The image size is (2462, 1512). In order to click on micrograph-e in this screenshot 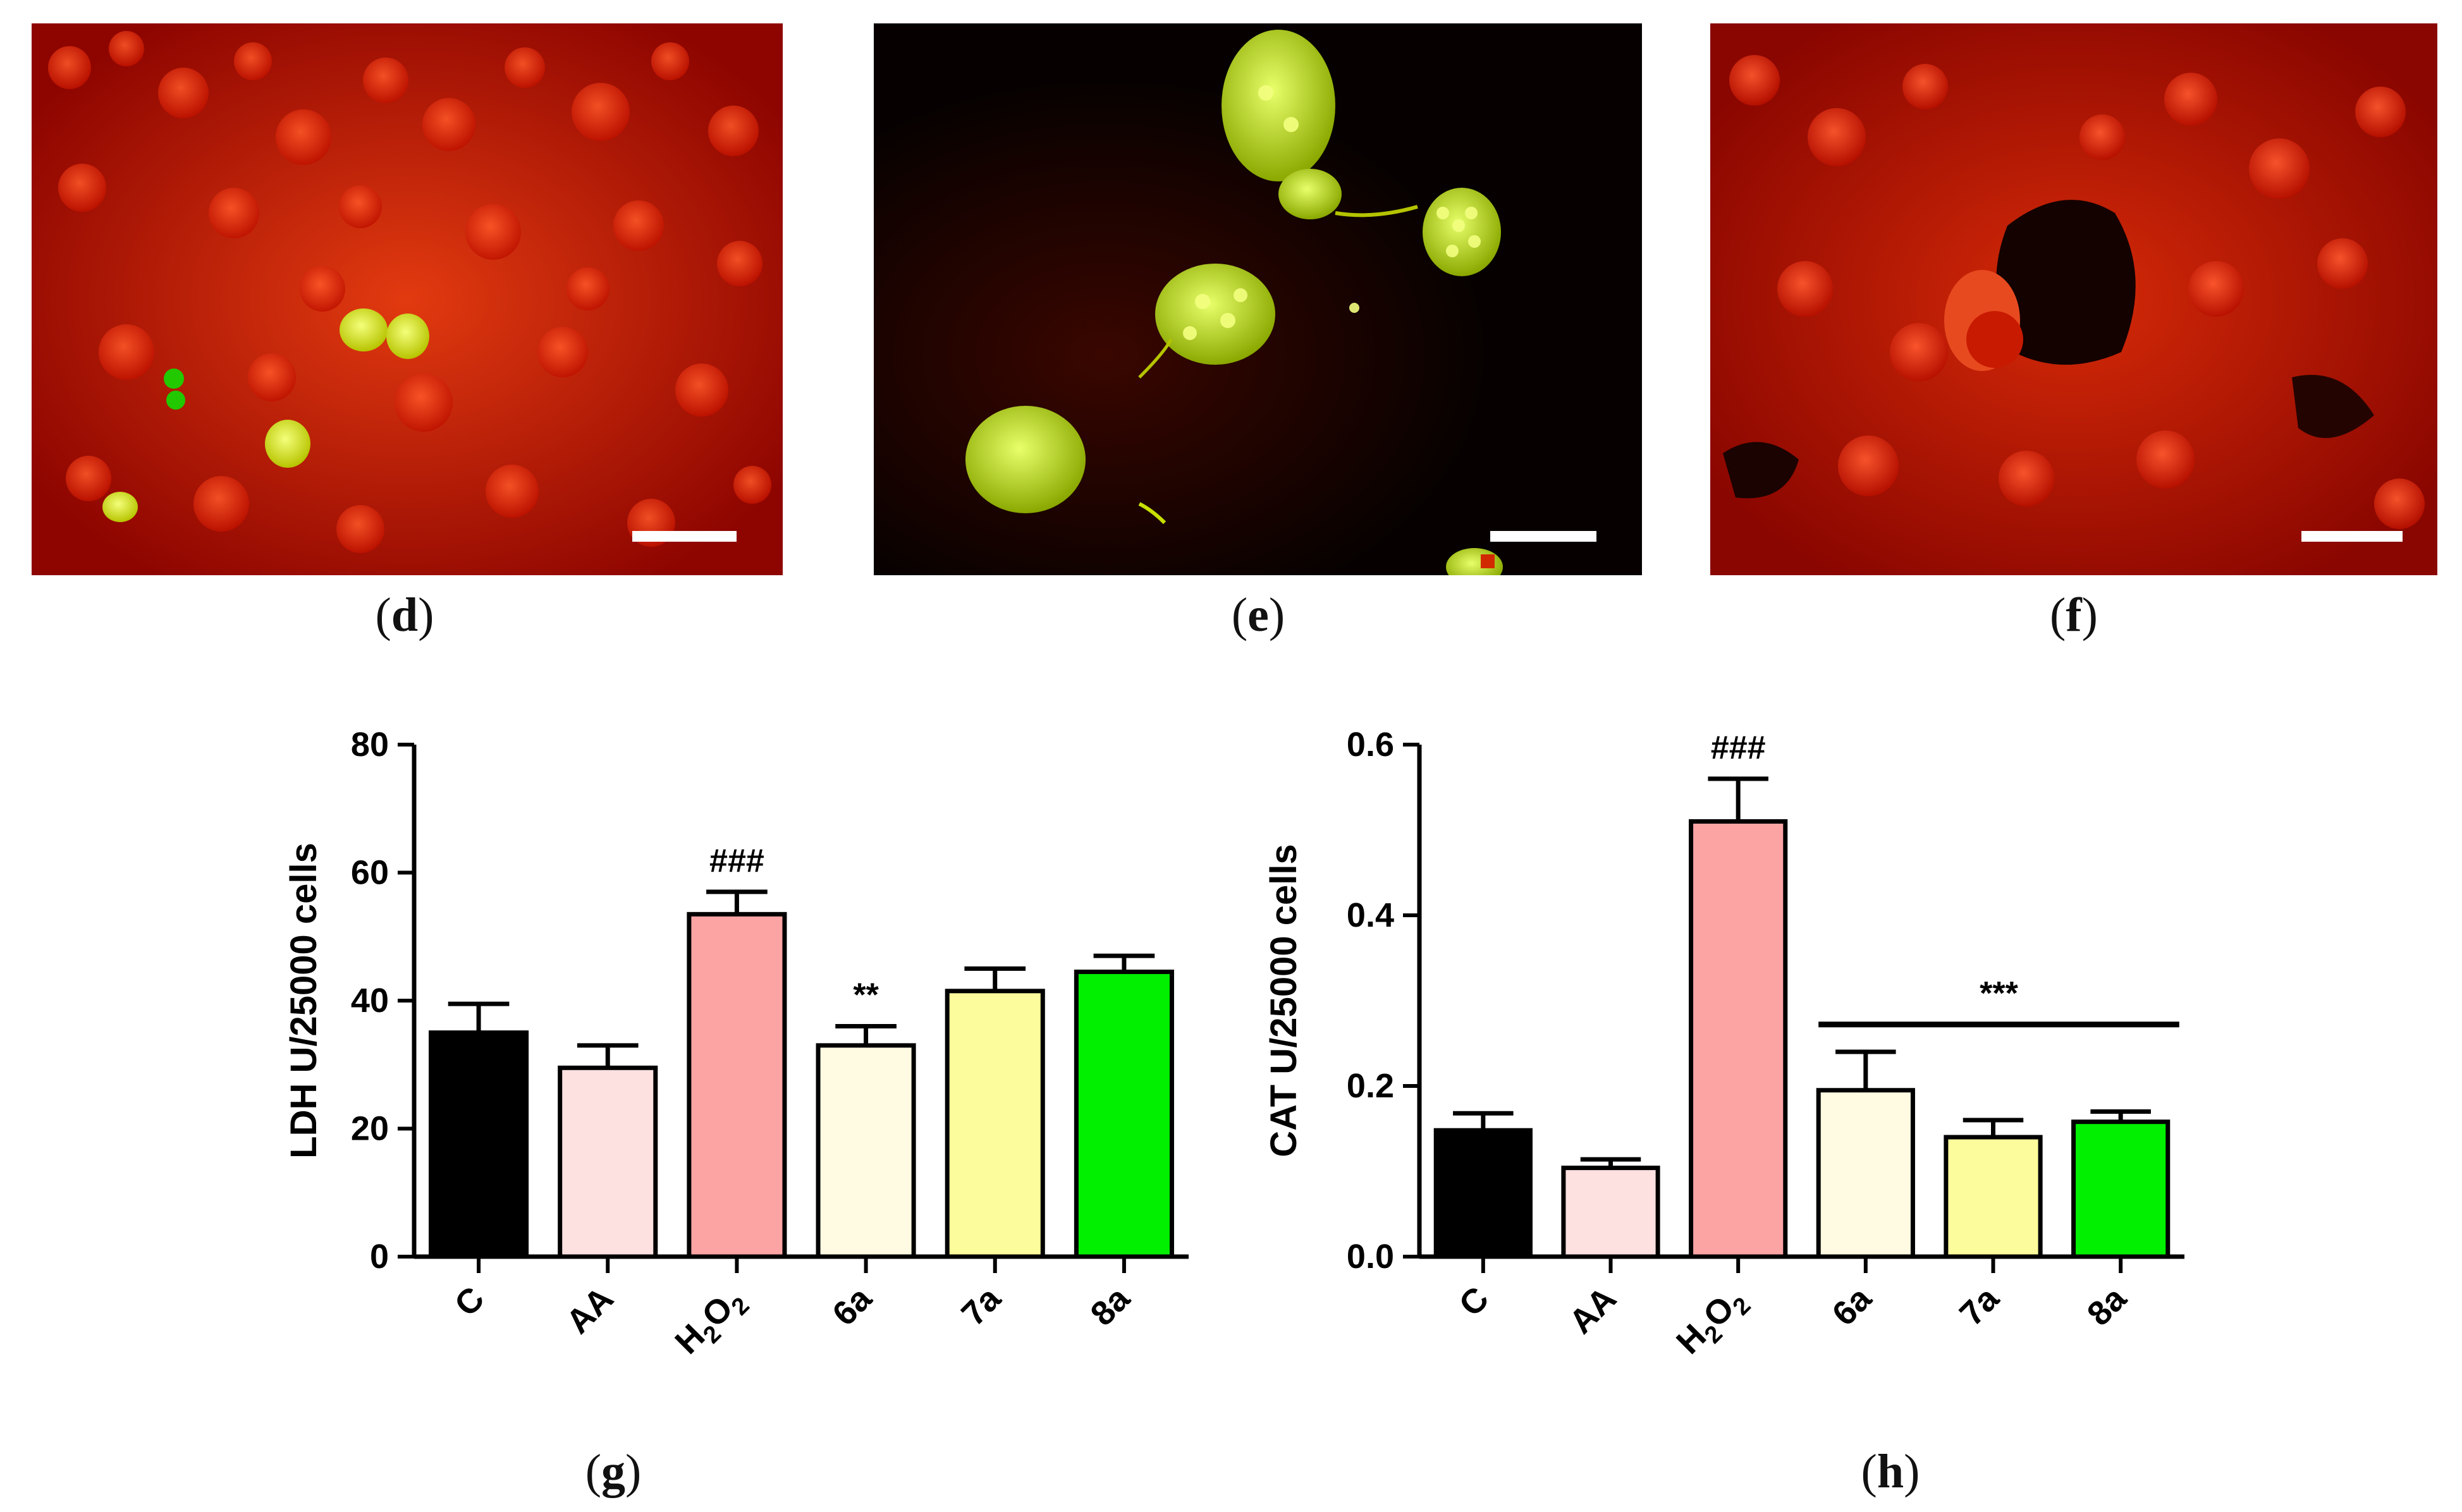, I will do `click(1258, 299)`.